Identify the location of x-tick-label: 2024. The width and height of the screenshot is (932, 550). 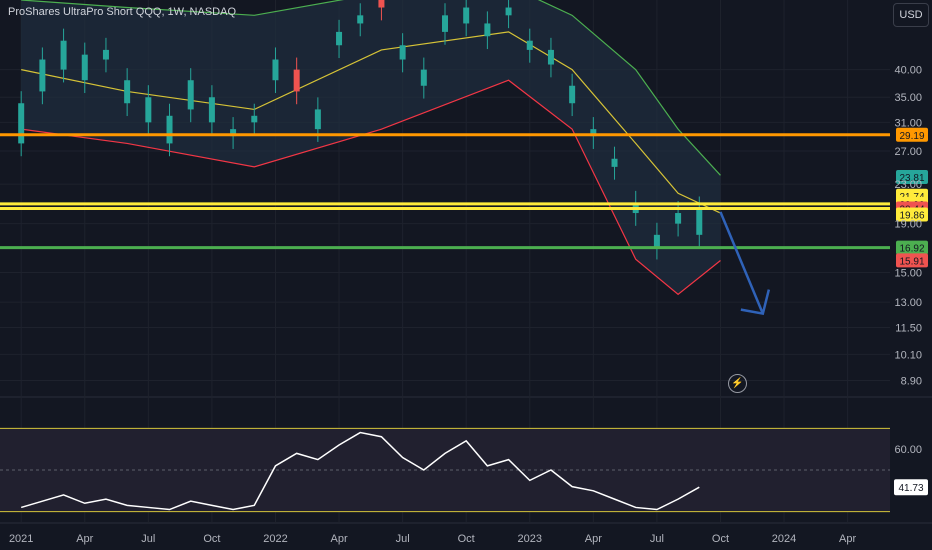
(784, 539).